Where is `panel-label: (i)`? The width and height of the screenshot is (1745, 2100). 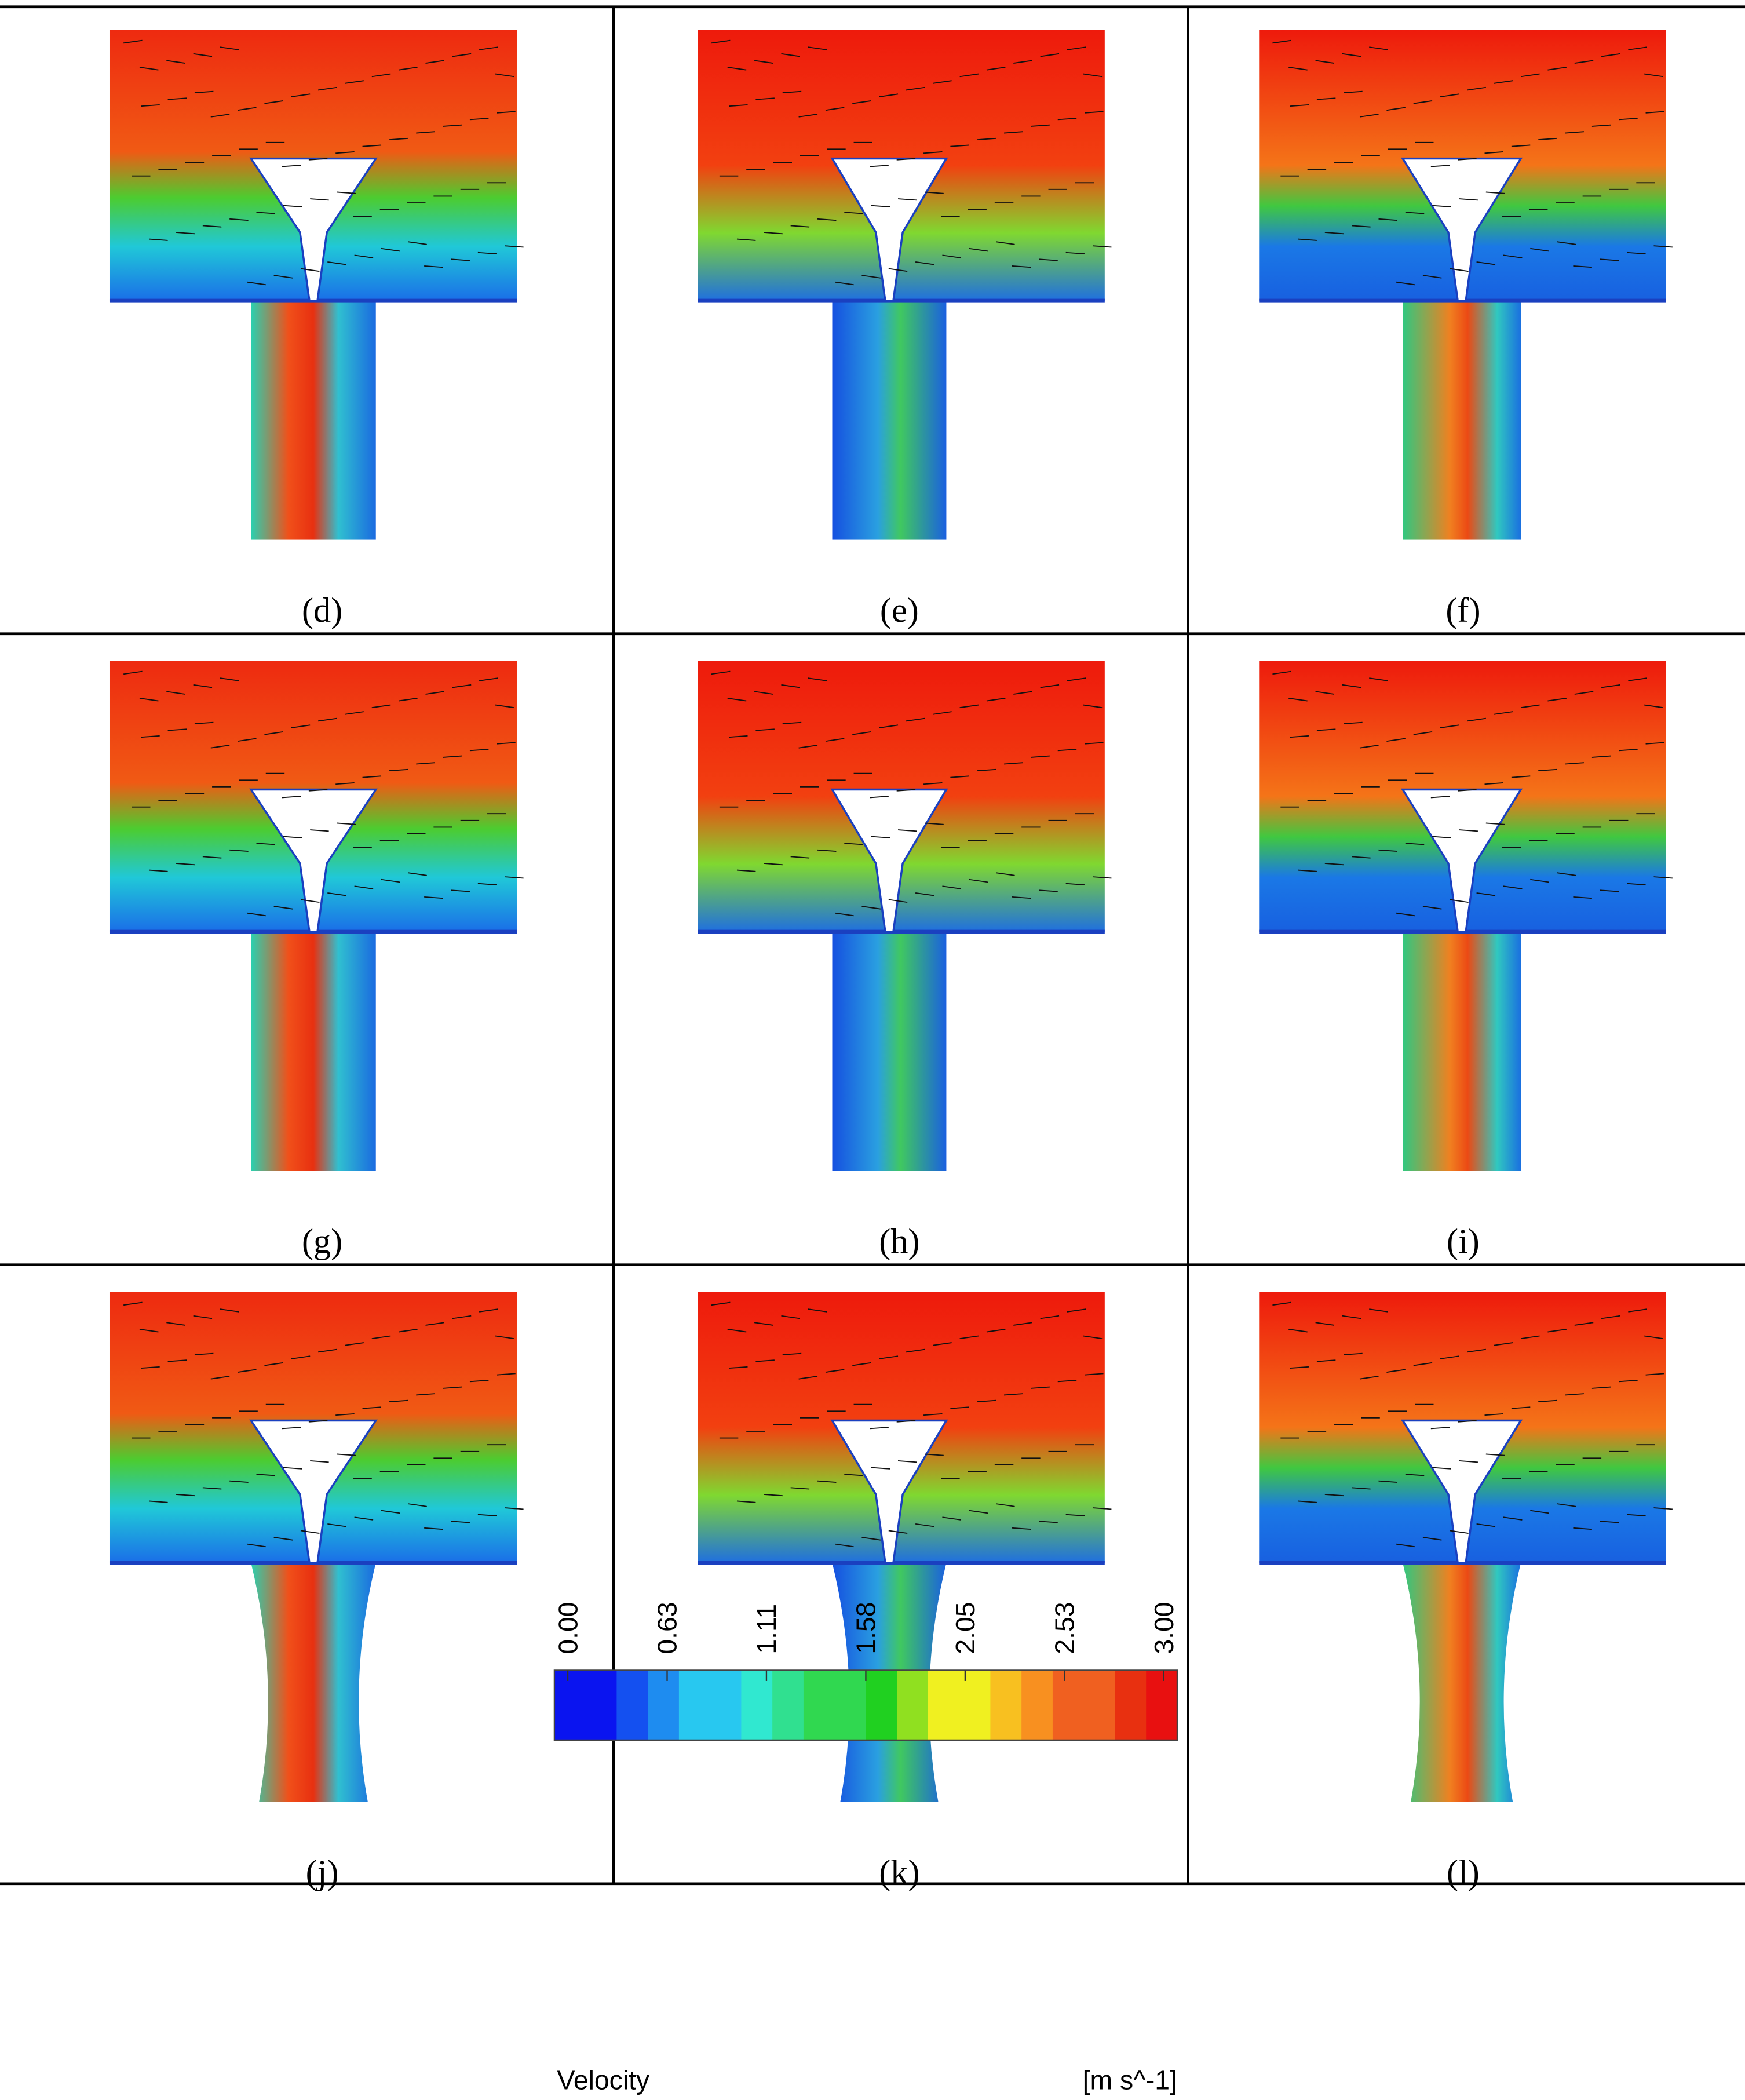
panel-label: (i) is located at coordinates (1463, 1241).